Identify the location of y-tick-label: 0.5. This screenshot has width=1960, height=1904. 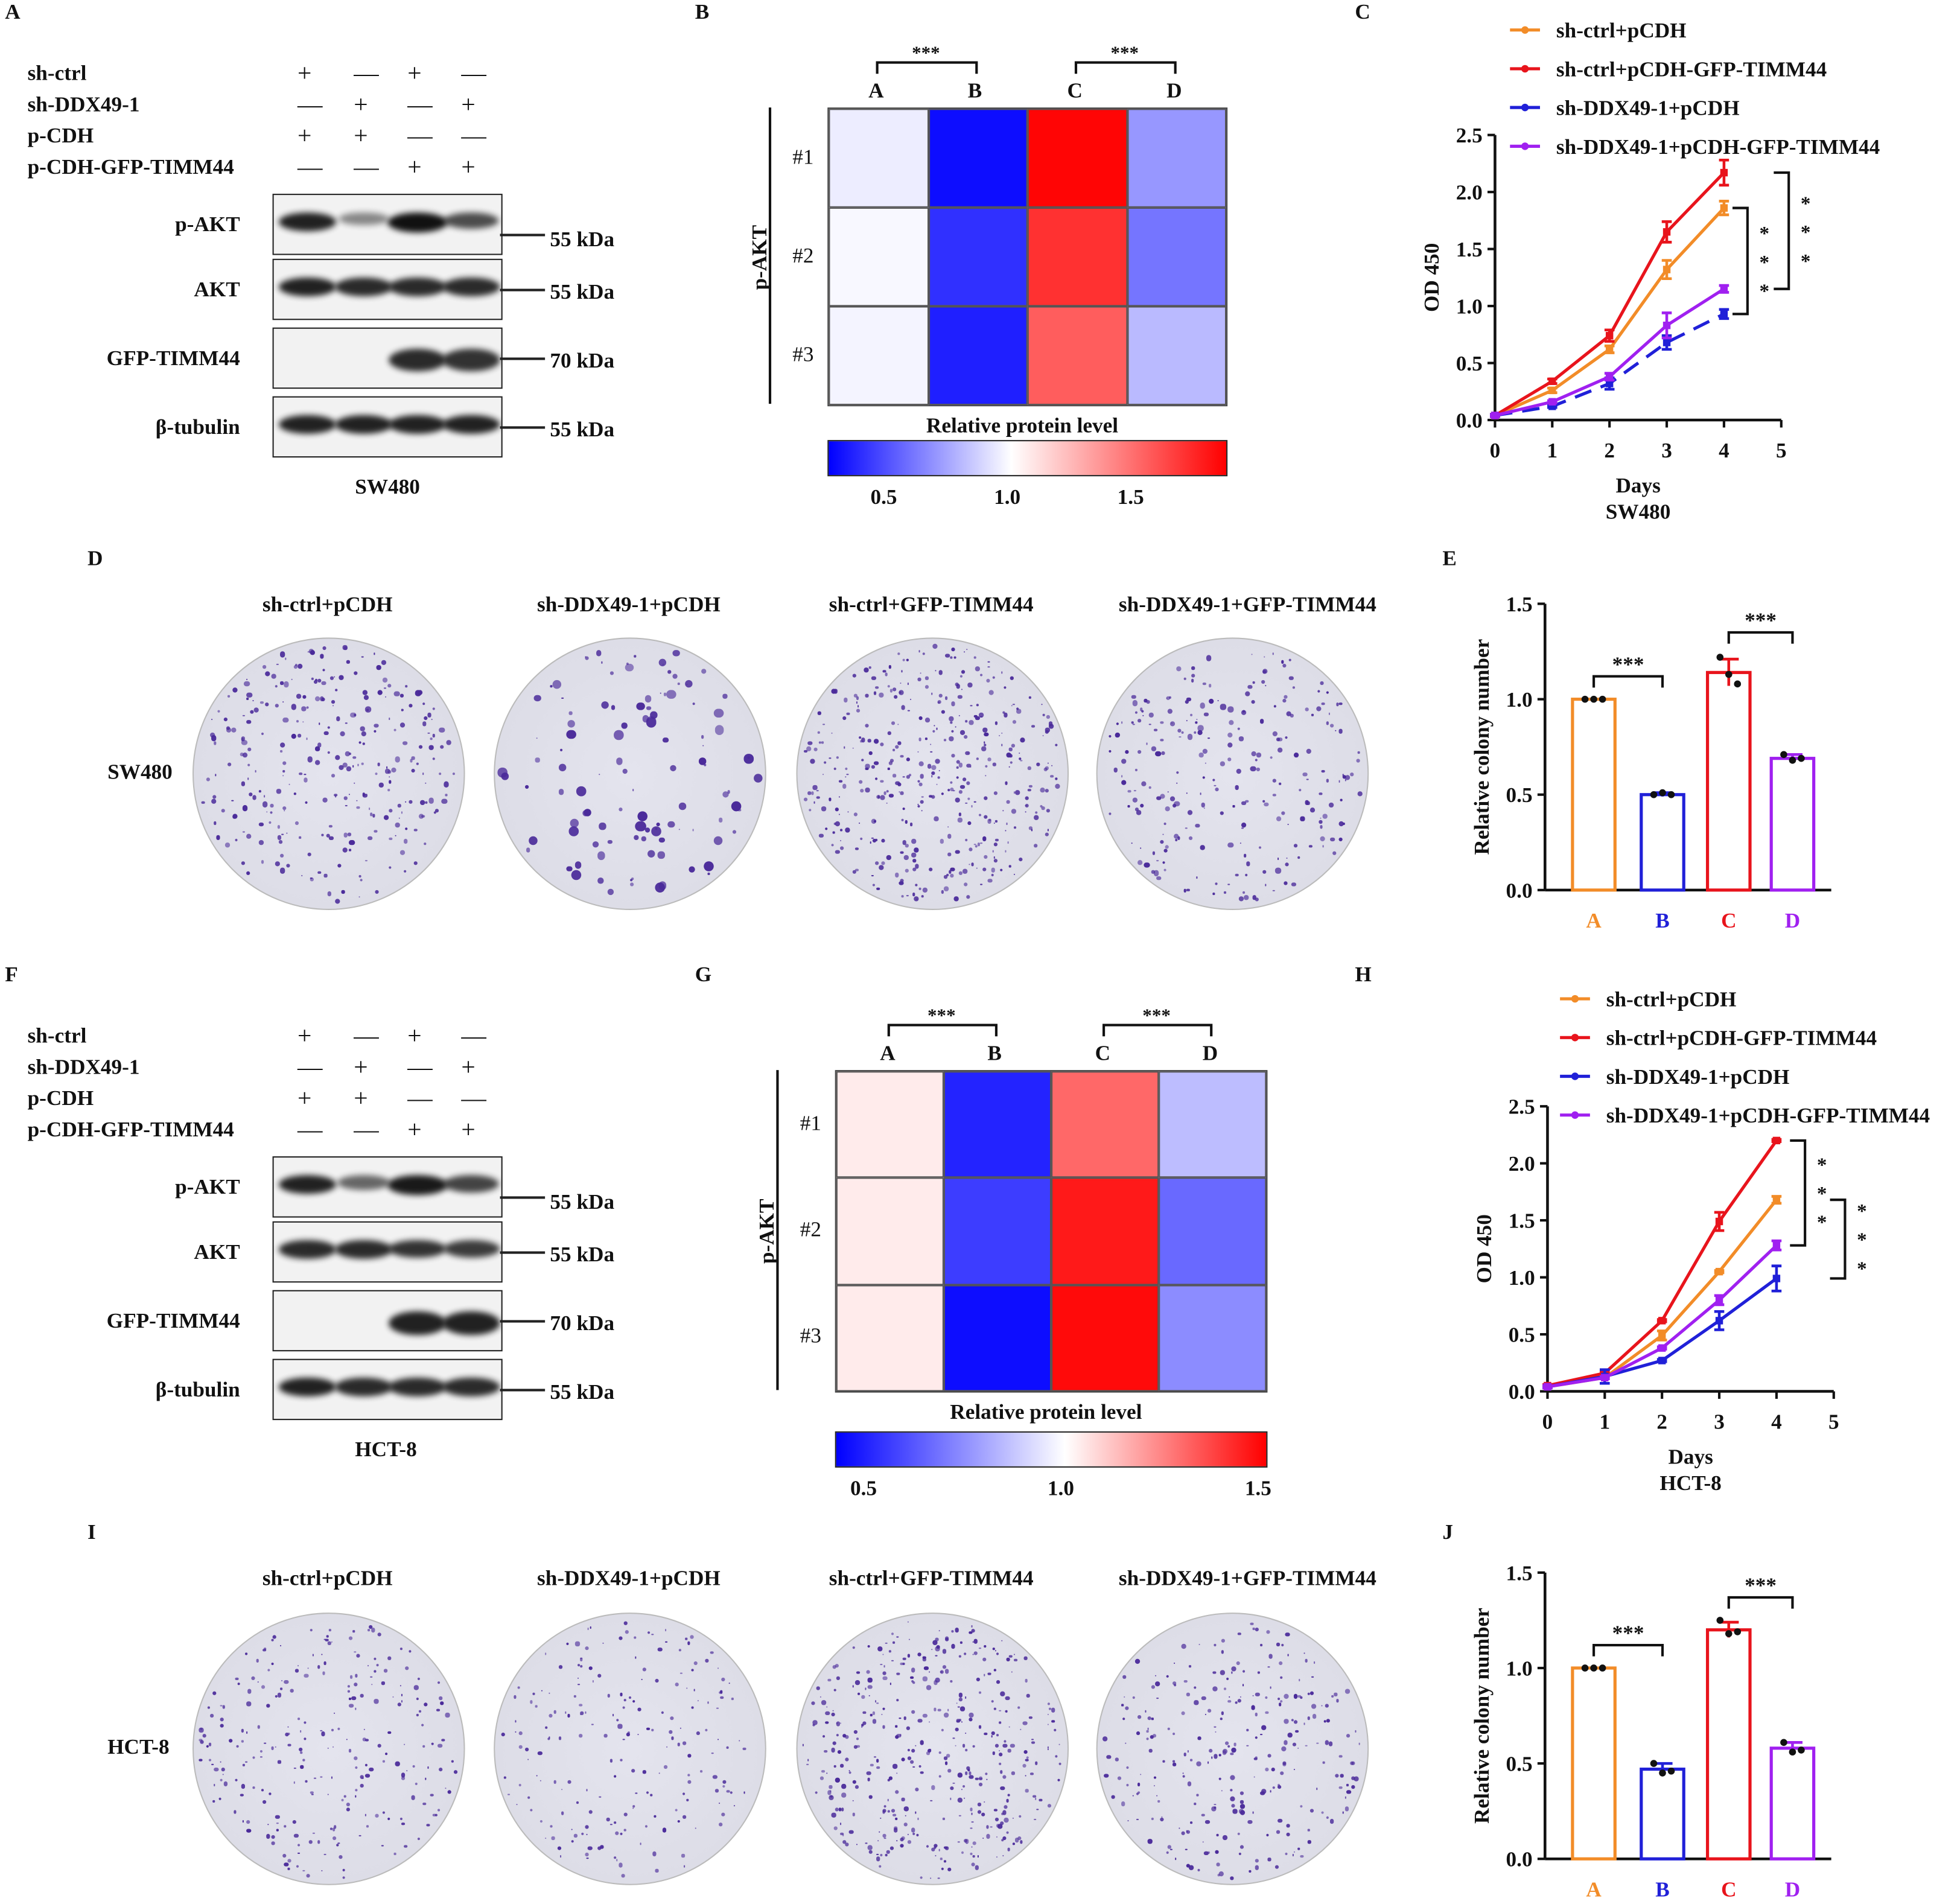
(1522, 1334).